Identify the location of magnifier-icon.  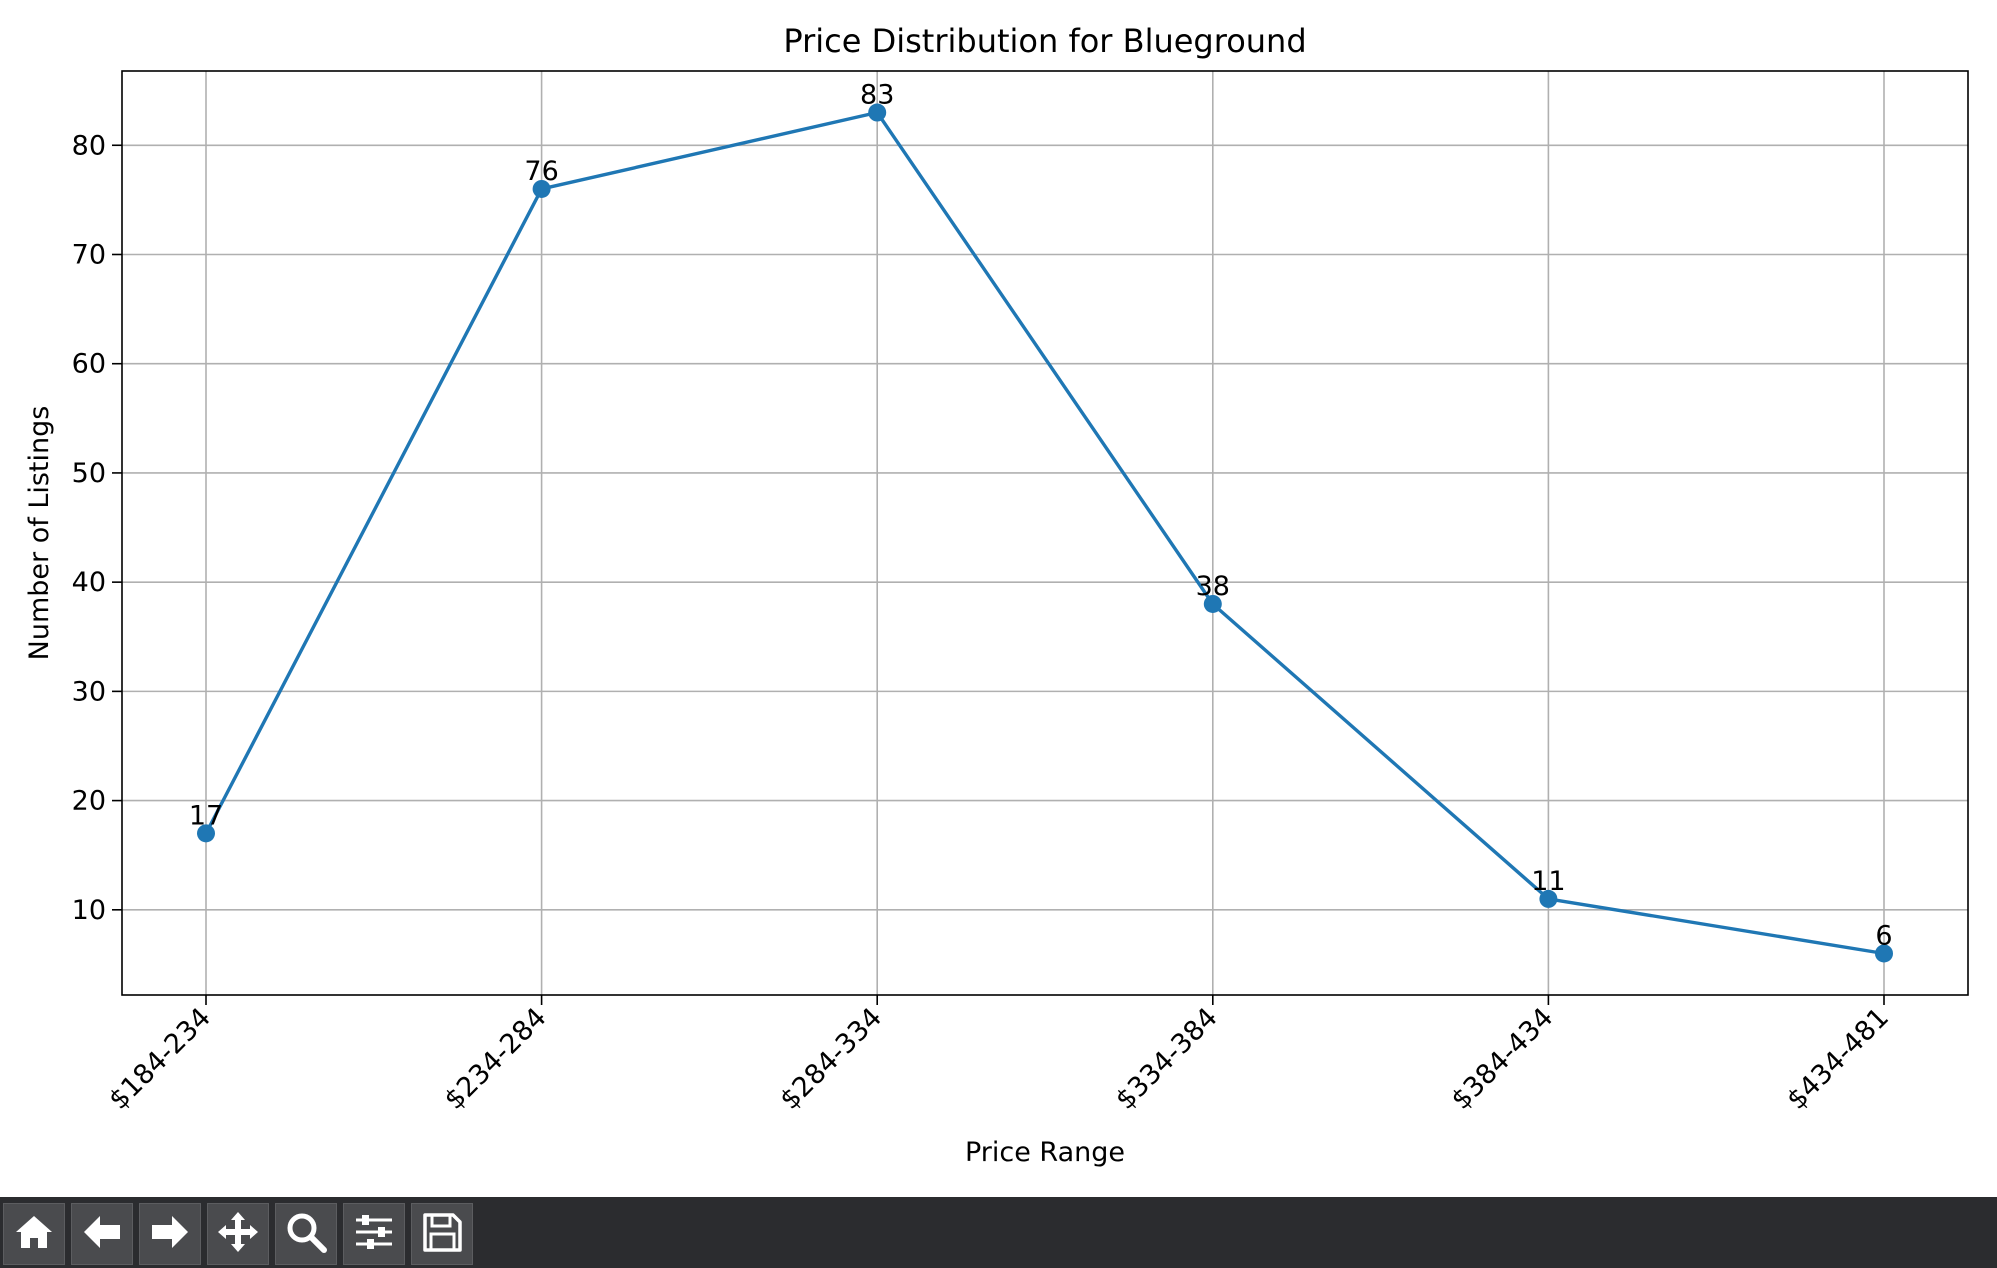
(306, 1234).